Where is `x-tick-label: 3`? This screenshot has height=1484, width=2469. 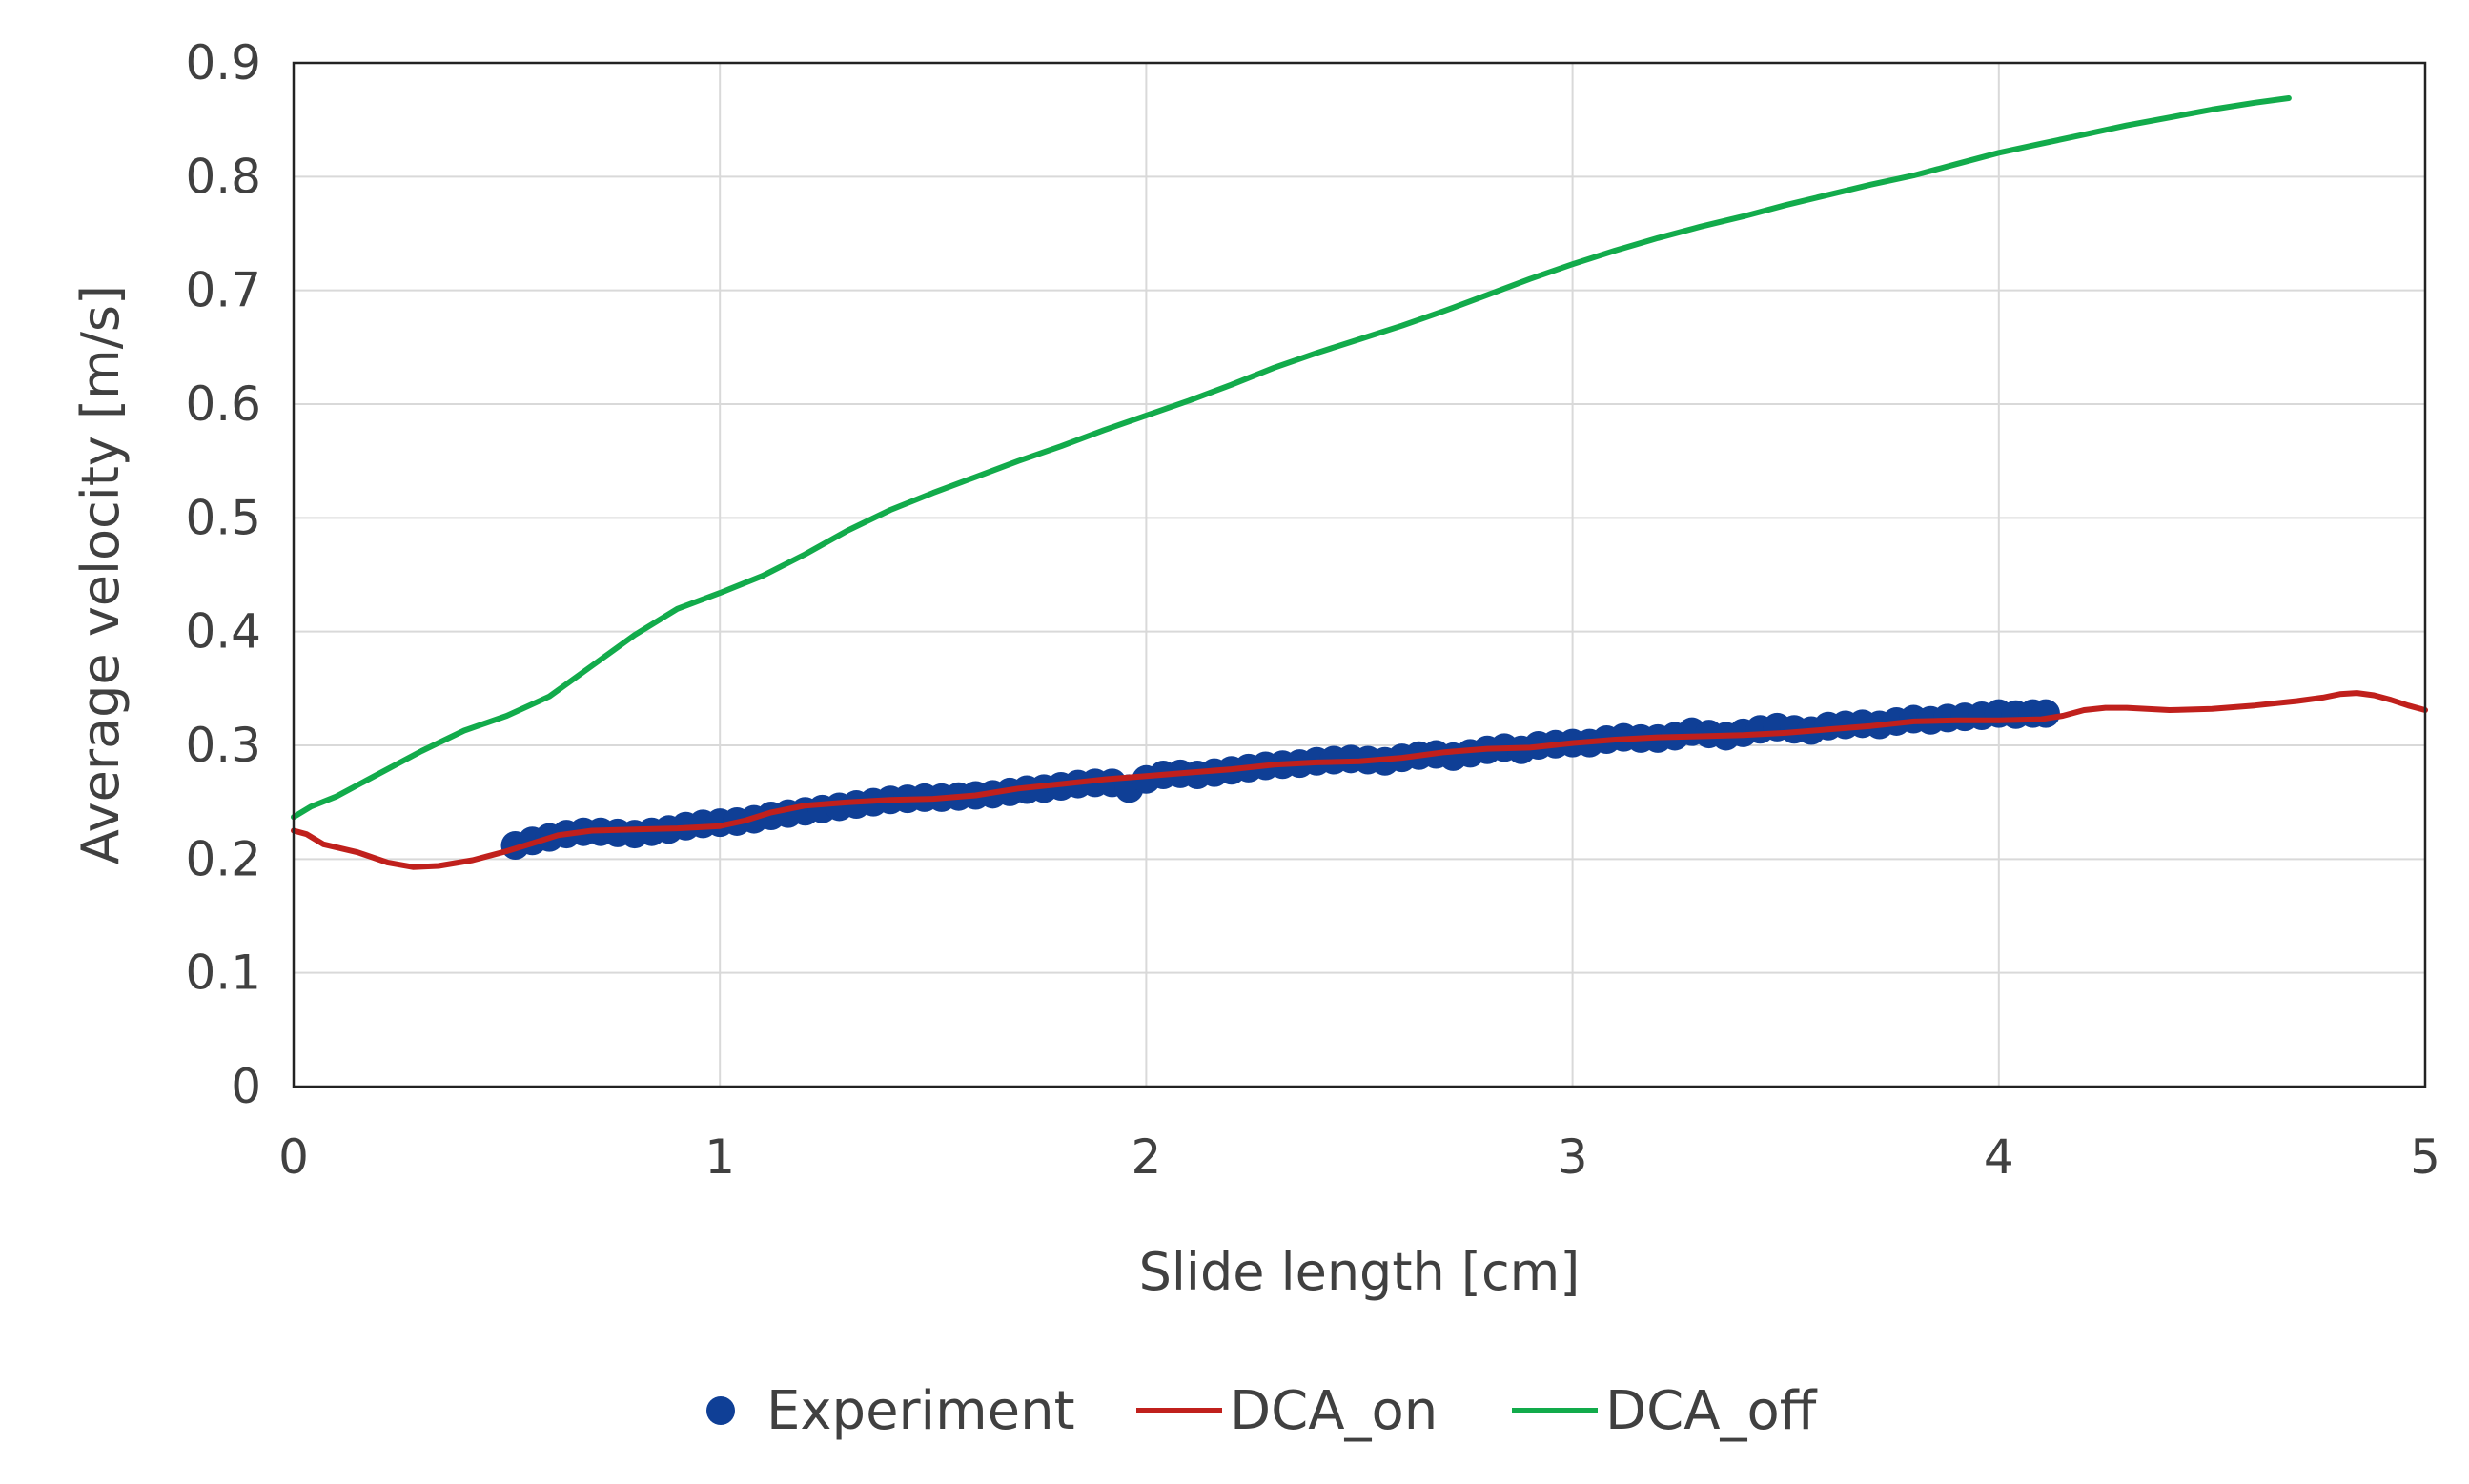 x-tick-label: 3 is located at coordinates (1573, 1157).